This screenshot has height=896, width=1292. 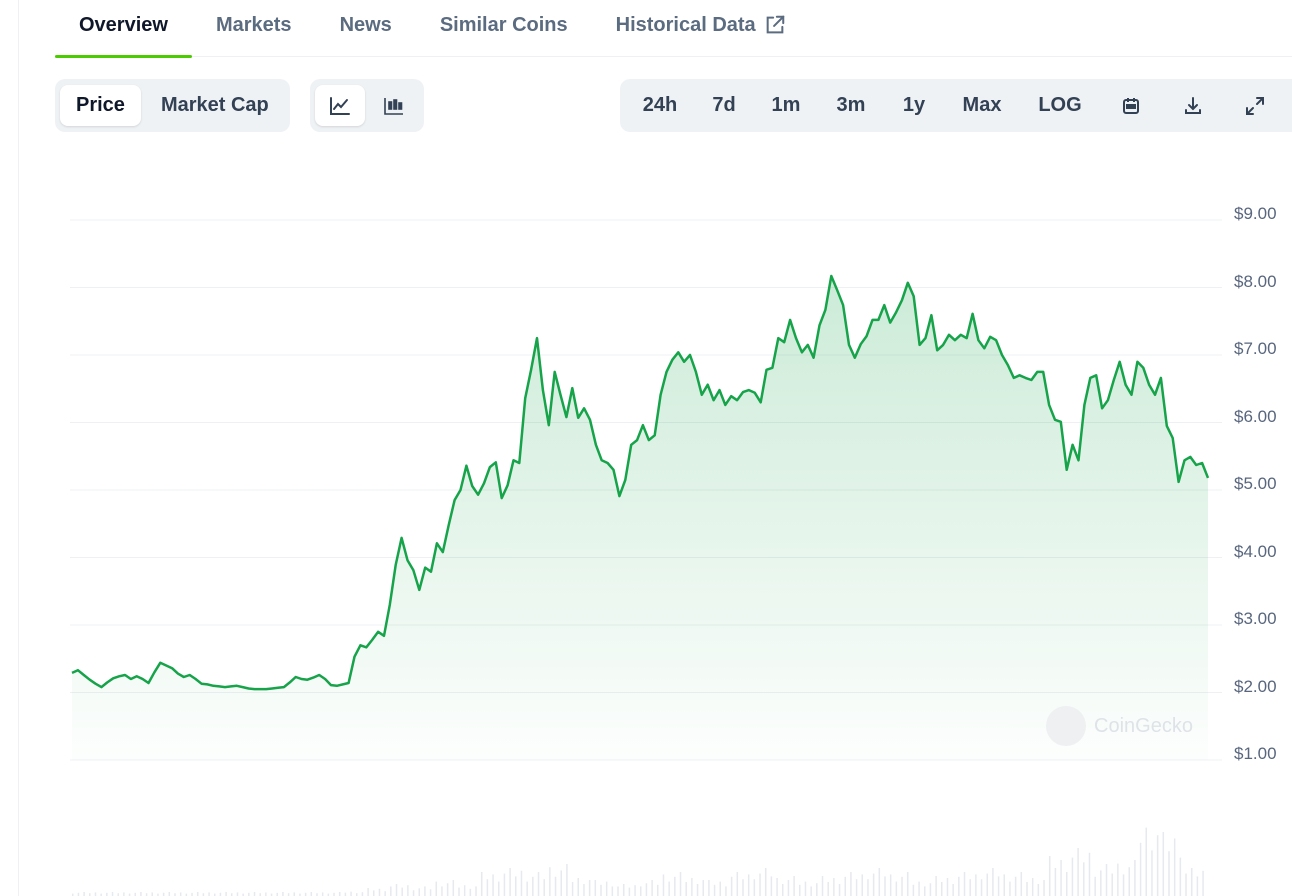 I want to click on download-button, so click(x=1193, y=105).